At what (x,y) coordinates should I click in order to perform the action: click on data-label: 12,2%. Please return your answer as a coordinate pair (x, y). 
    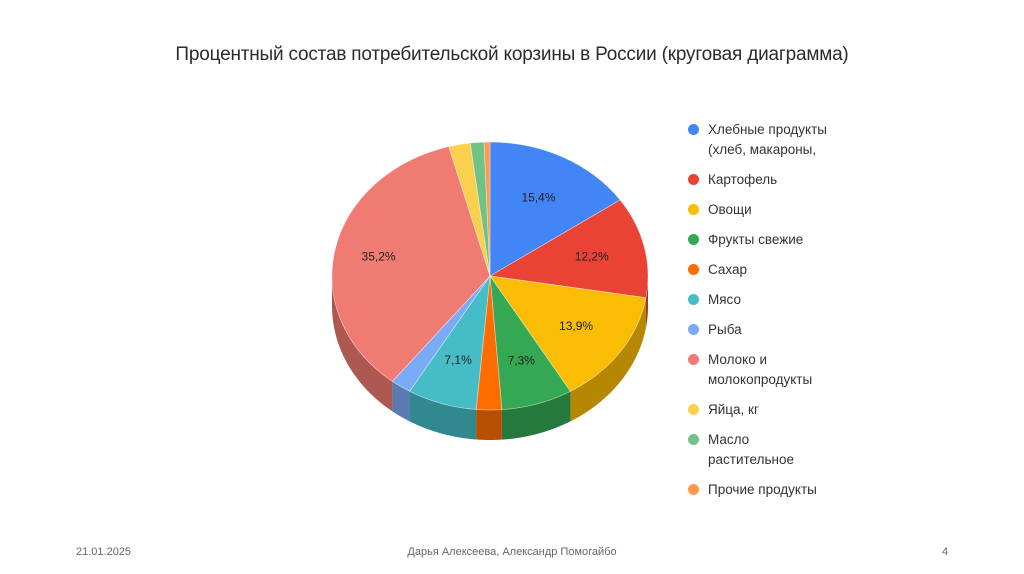
    Looking at the image, I should click on (592, 257).